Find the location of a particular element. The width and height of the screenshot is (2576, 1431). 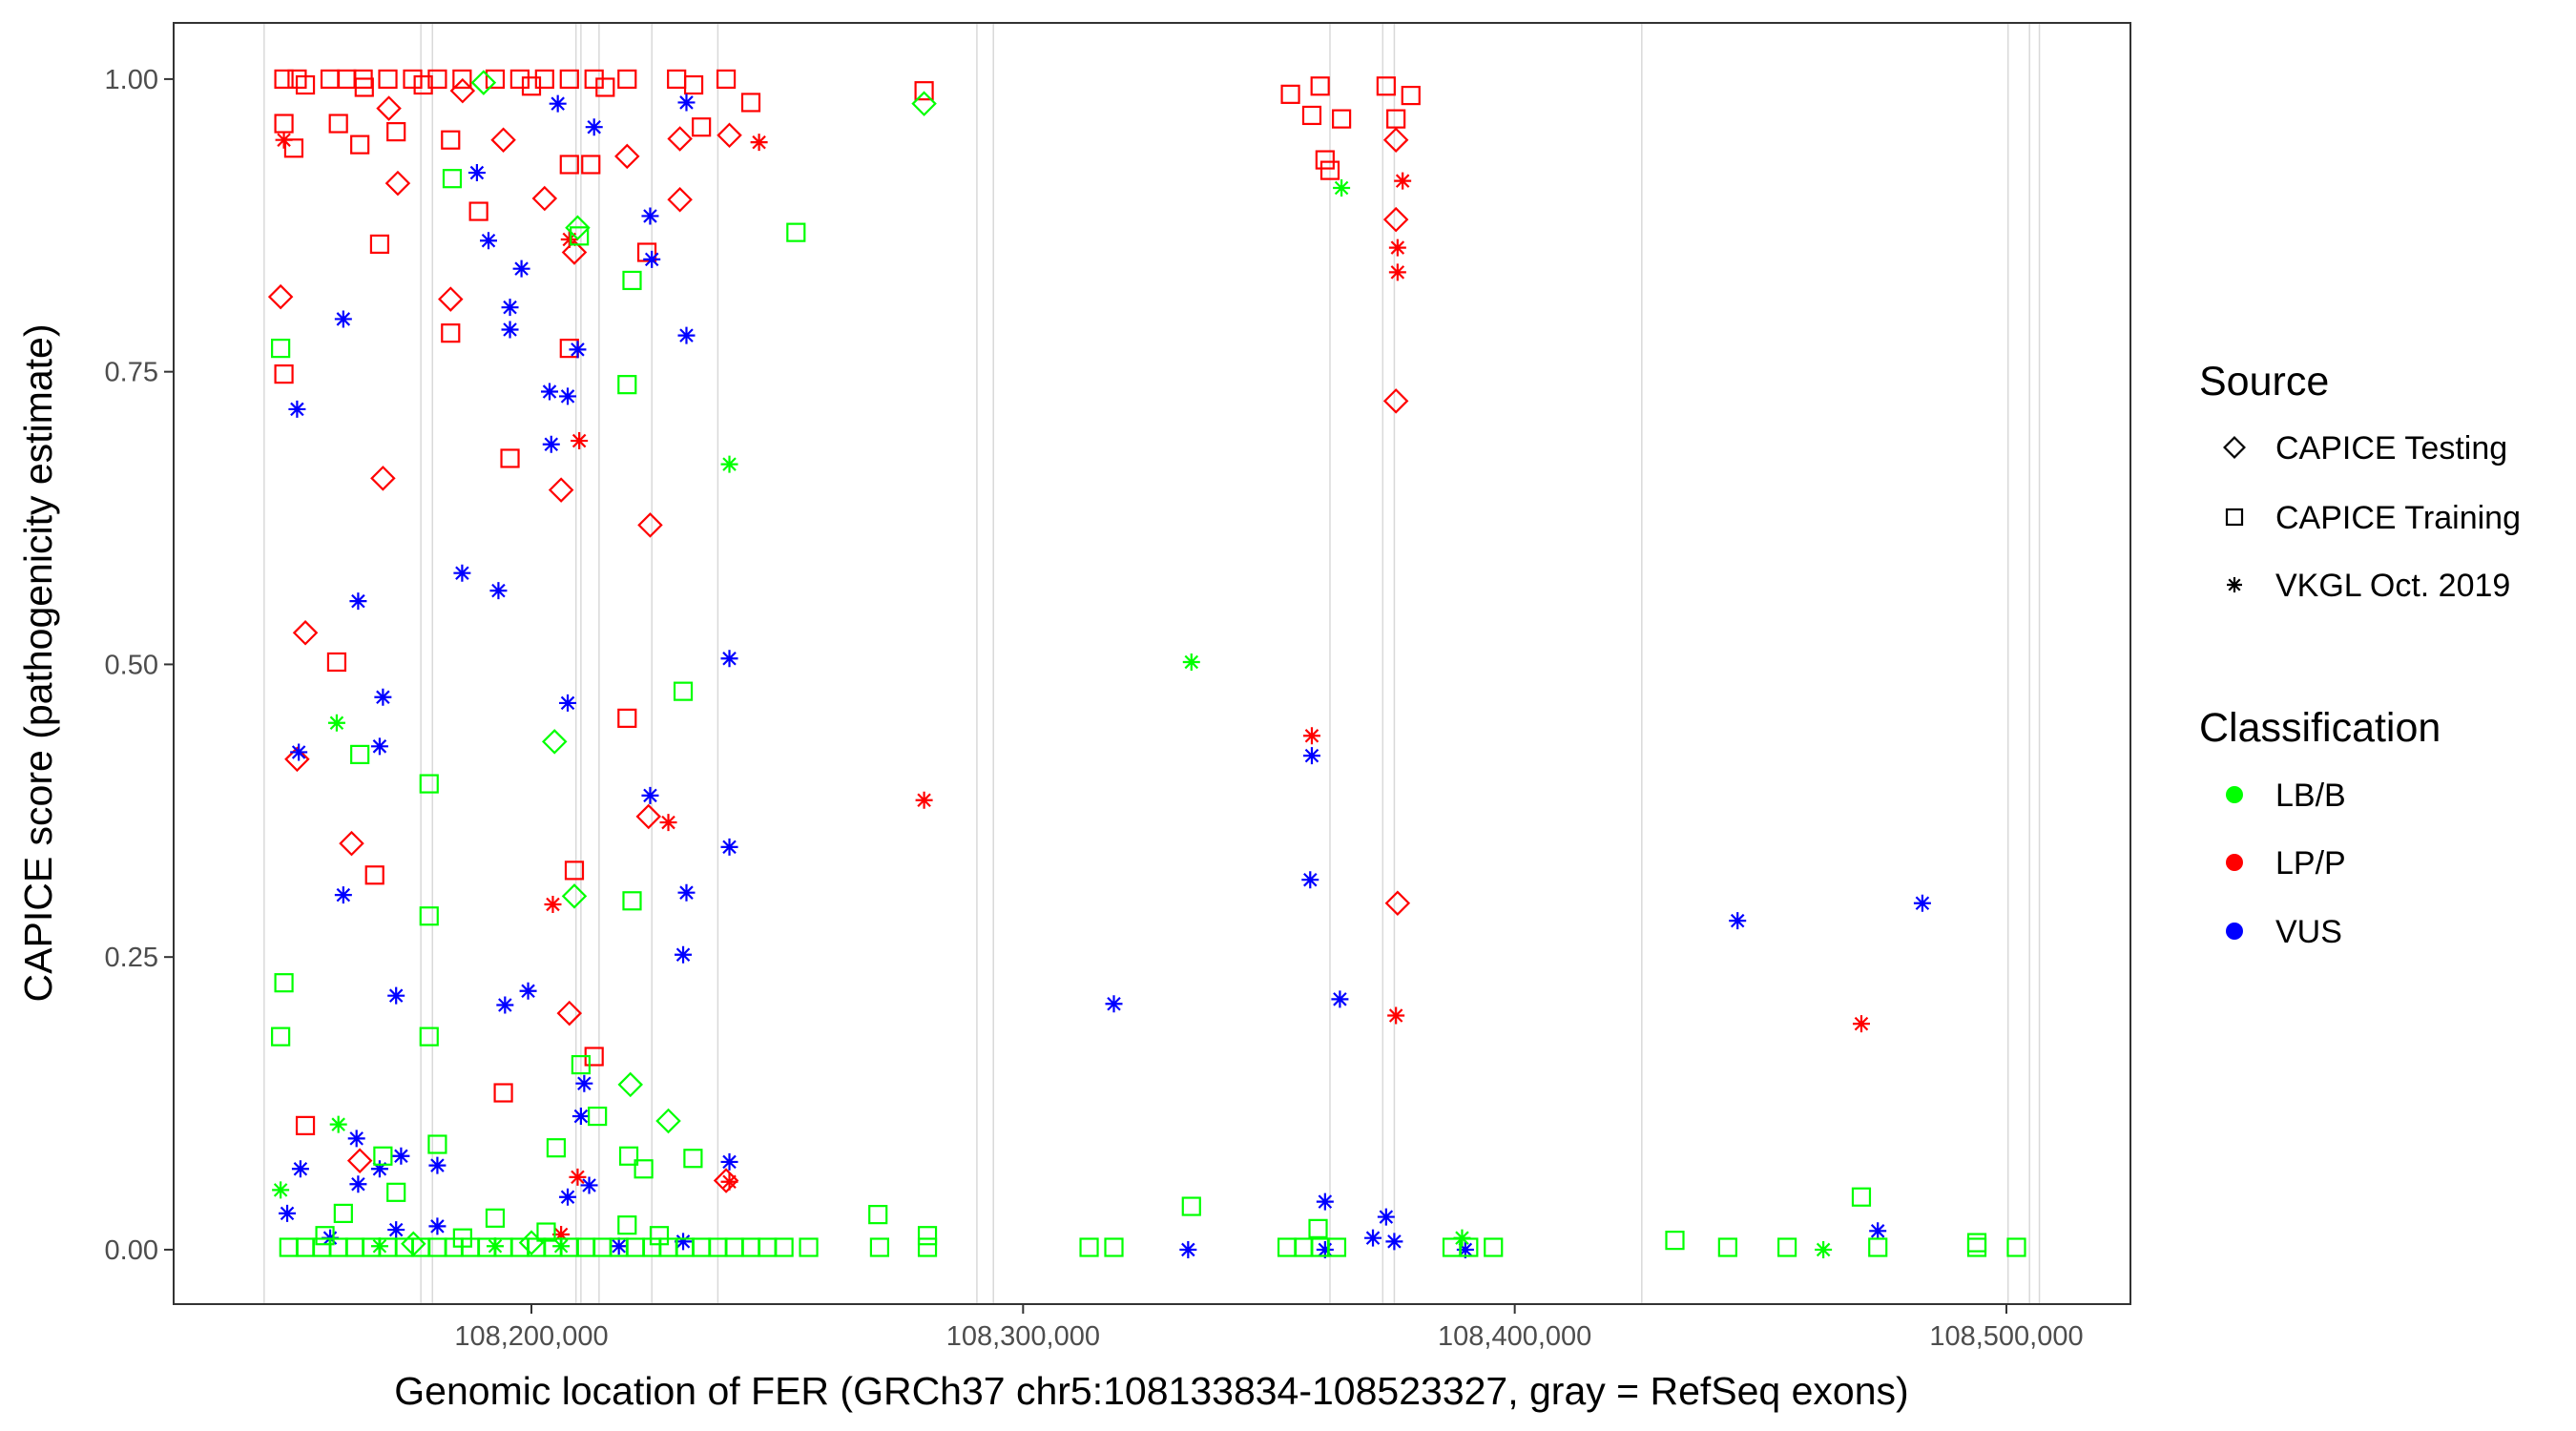

y-tick-label: 0.75 is located at coordinates (131, 373).